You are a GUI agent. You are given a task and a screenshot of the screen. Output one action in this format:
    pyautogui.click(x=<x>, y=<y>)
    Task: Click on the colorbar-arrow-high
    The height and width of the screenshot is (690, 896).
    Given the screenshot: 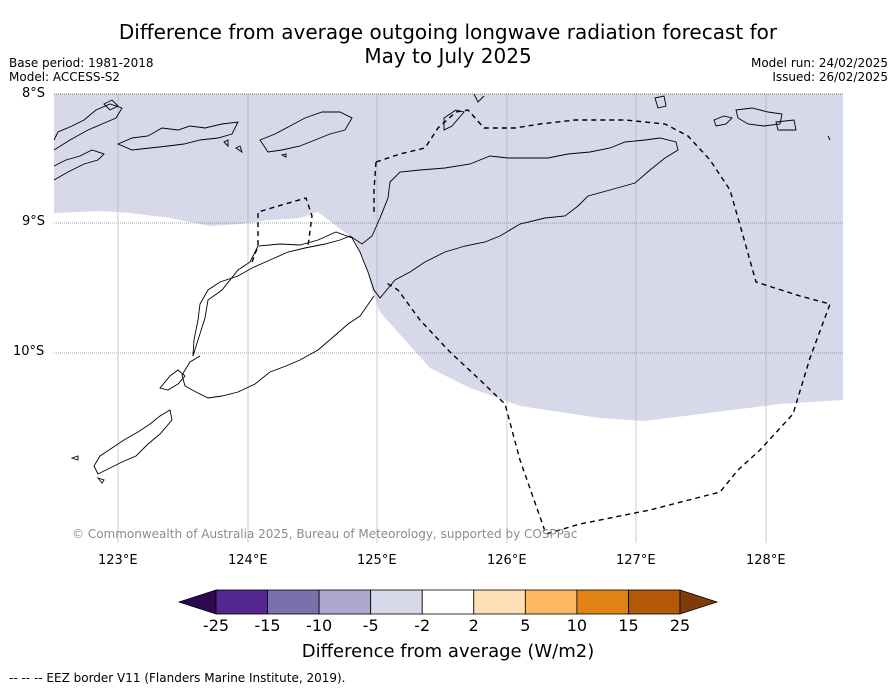 What is the action you would take?
    pyautogui.click(x=699, y=602)
    